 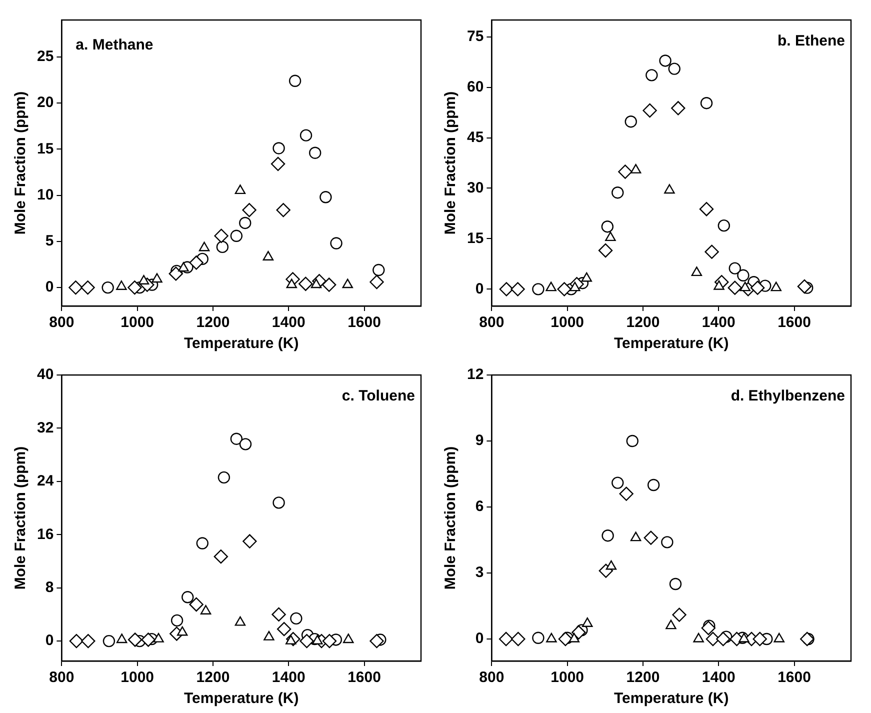 What do you see at coordinates (475, 375) in the screenshot?
I see `y-tick-label: 12` at bounding box center [475, 375].